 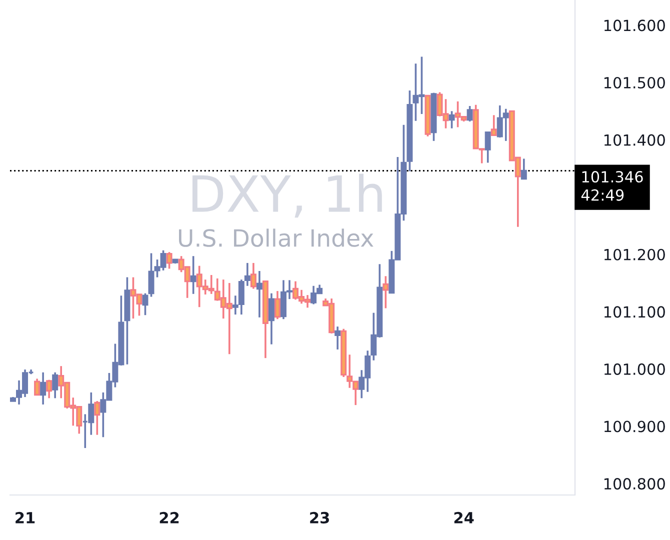 What do you see at coordinates (25, 518) in the screenshot?
I see `x-tick-label: 21` at bounding box center [25, 518].